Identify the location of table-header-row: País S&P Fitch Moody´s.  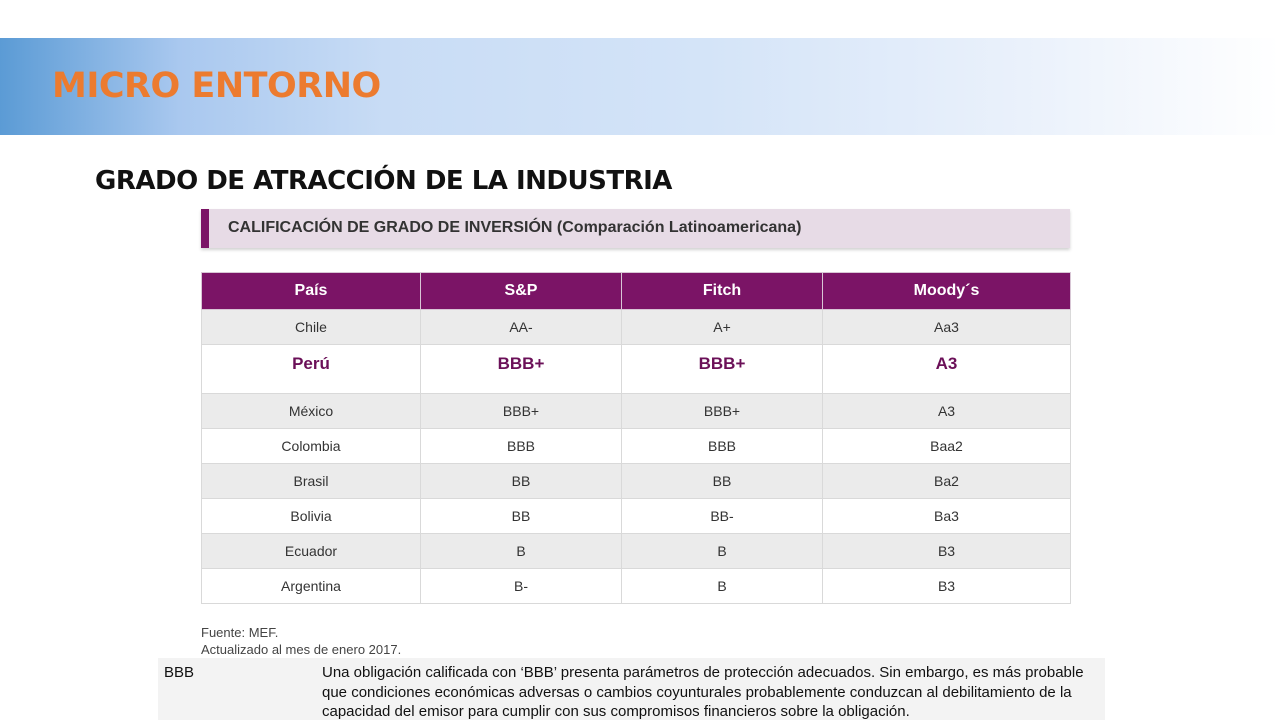
(636, 291).